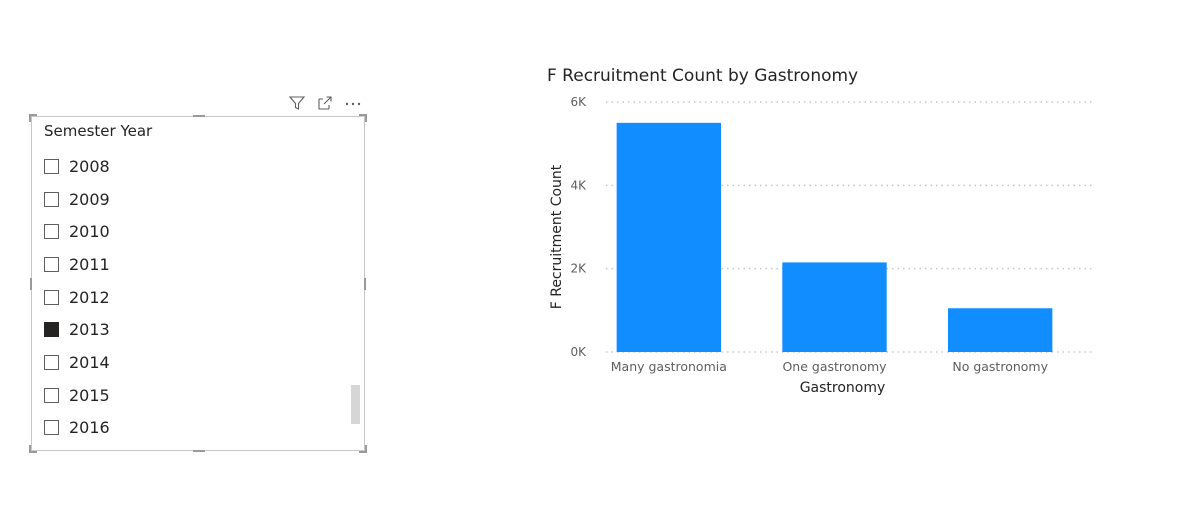 The height and width of the screenshot is (510, 1203). What do you see at coordinates (194, 395) in the screenshot?
I see `slicer-item-2015: 2015` at bounding box center [194, 395].